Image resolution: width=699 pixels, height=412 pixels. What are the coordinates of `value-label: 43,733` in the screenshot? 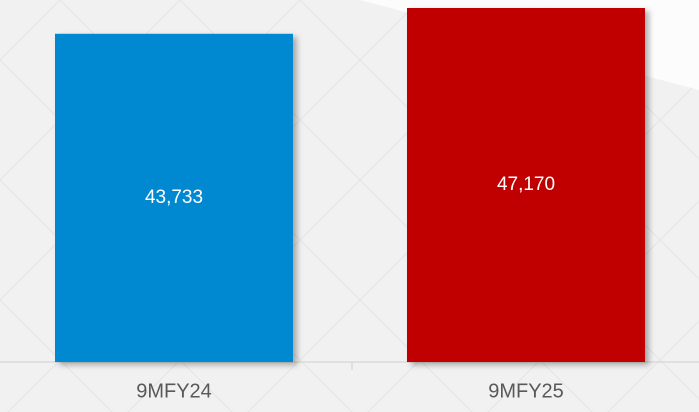 It's located at (174, 197).